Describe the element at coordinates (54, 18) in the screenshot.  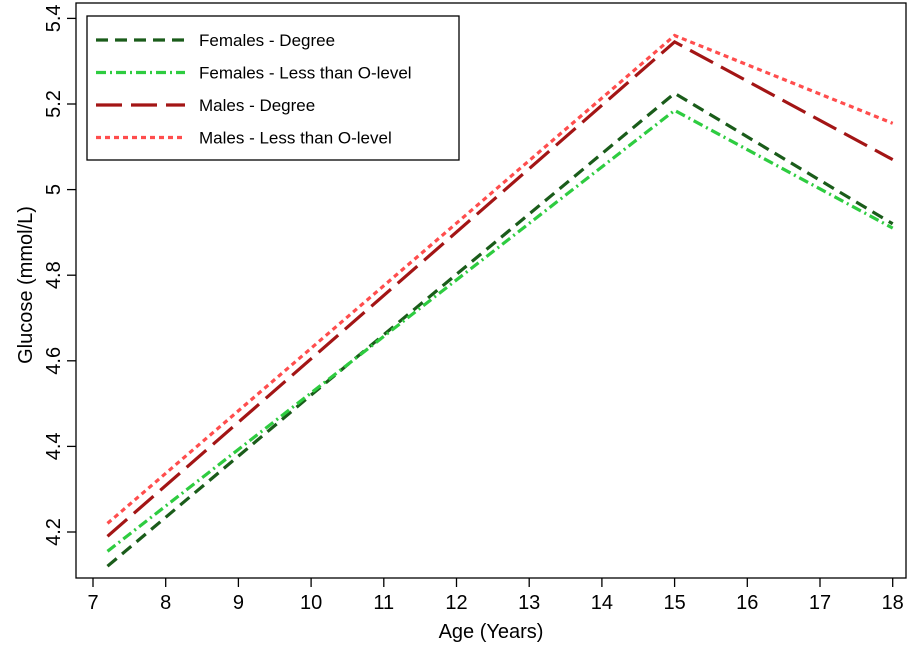
I see `y-tick-label: 5.4` at that location.